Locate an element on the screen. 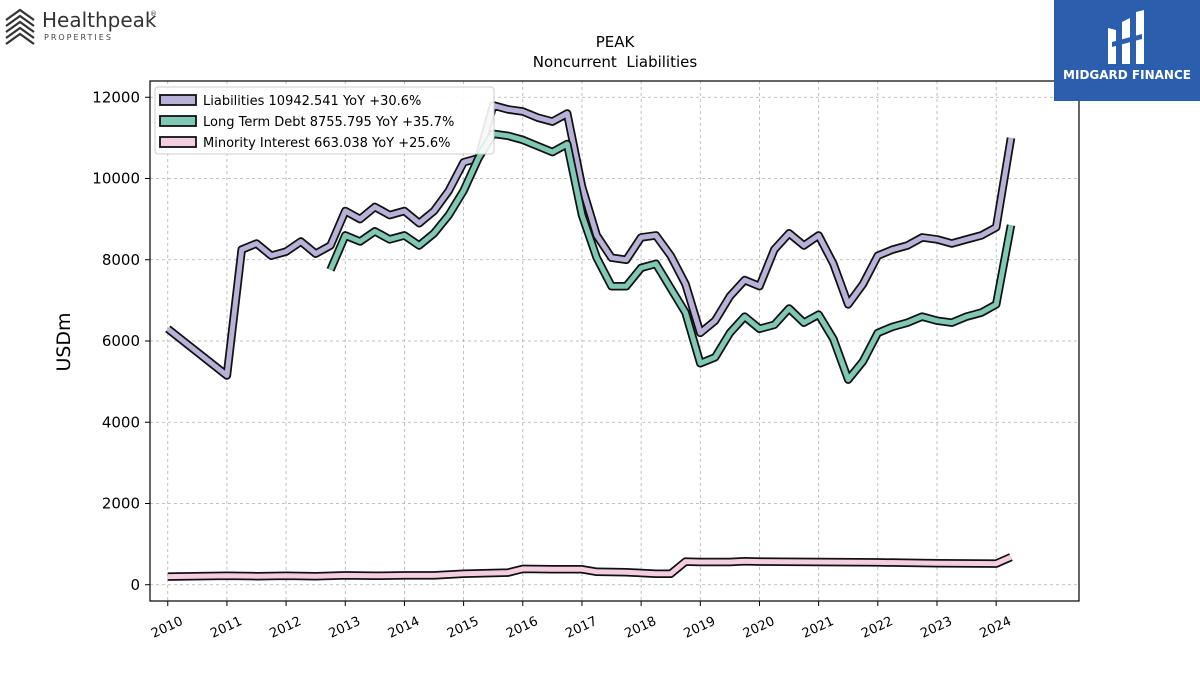 The height and width of the screenshot is (675, 1200). healthpeak-subtitle: PROPERTIES is located at coordinates (78, 37).